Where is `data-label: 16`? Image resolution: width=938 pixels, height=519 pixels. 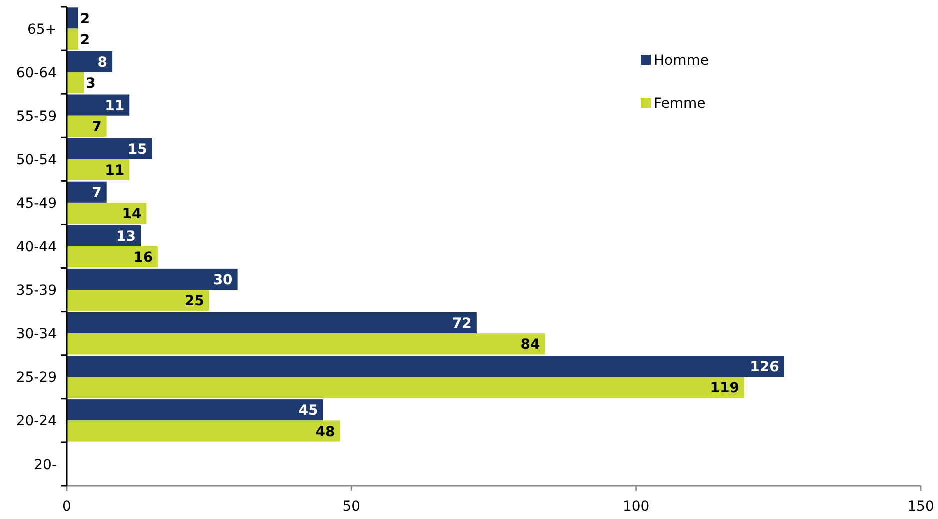 data-label: 16 is located at coordinates (144, 258).